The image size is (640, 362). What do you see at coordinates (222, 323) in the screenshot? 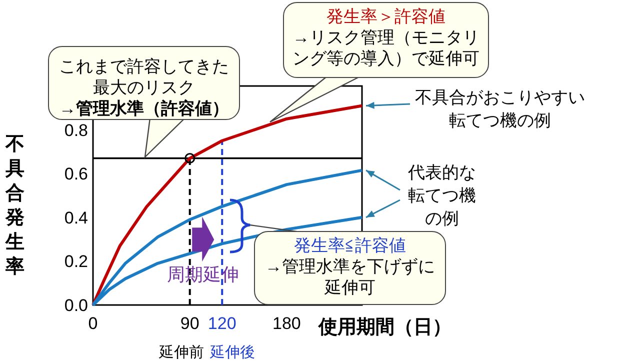
I see `x-tick-label: 120` at bounding box center [222, 323].